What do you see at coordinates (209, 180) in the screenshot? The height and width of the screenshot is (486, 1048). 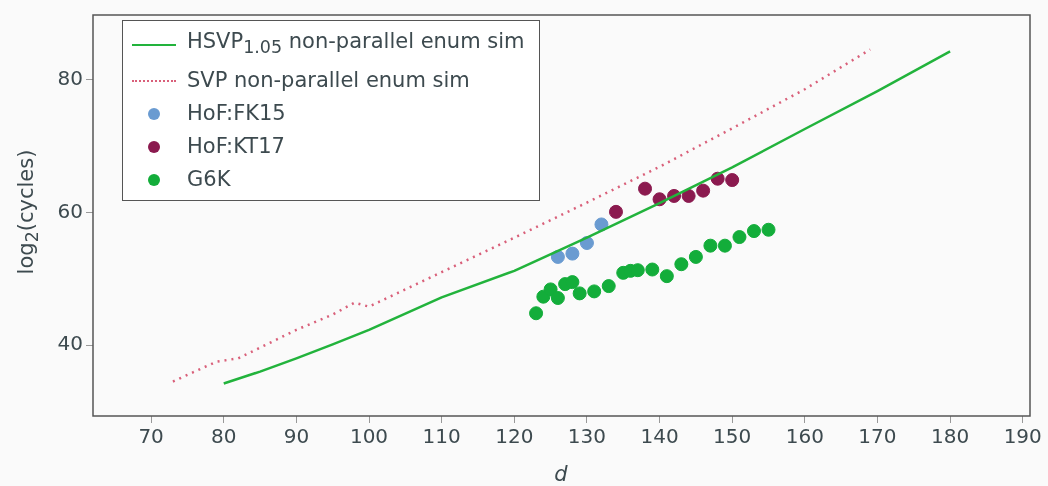 I see `legend-label: G6K` at bounding box center [209, 180].